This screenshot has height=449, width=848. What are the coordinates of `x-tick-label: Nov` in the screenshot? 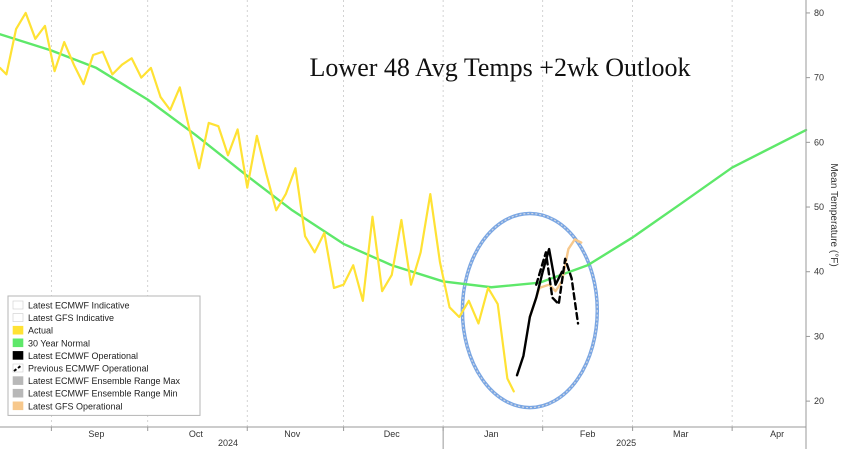 It's located at (292, 434).